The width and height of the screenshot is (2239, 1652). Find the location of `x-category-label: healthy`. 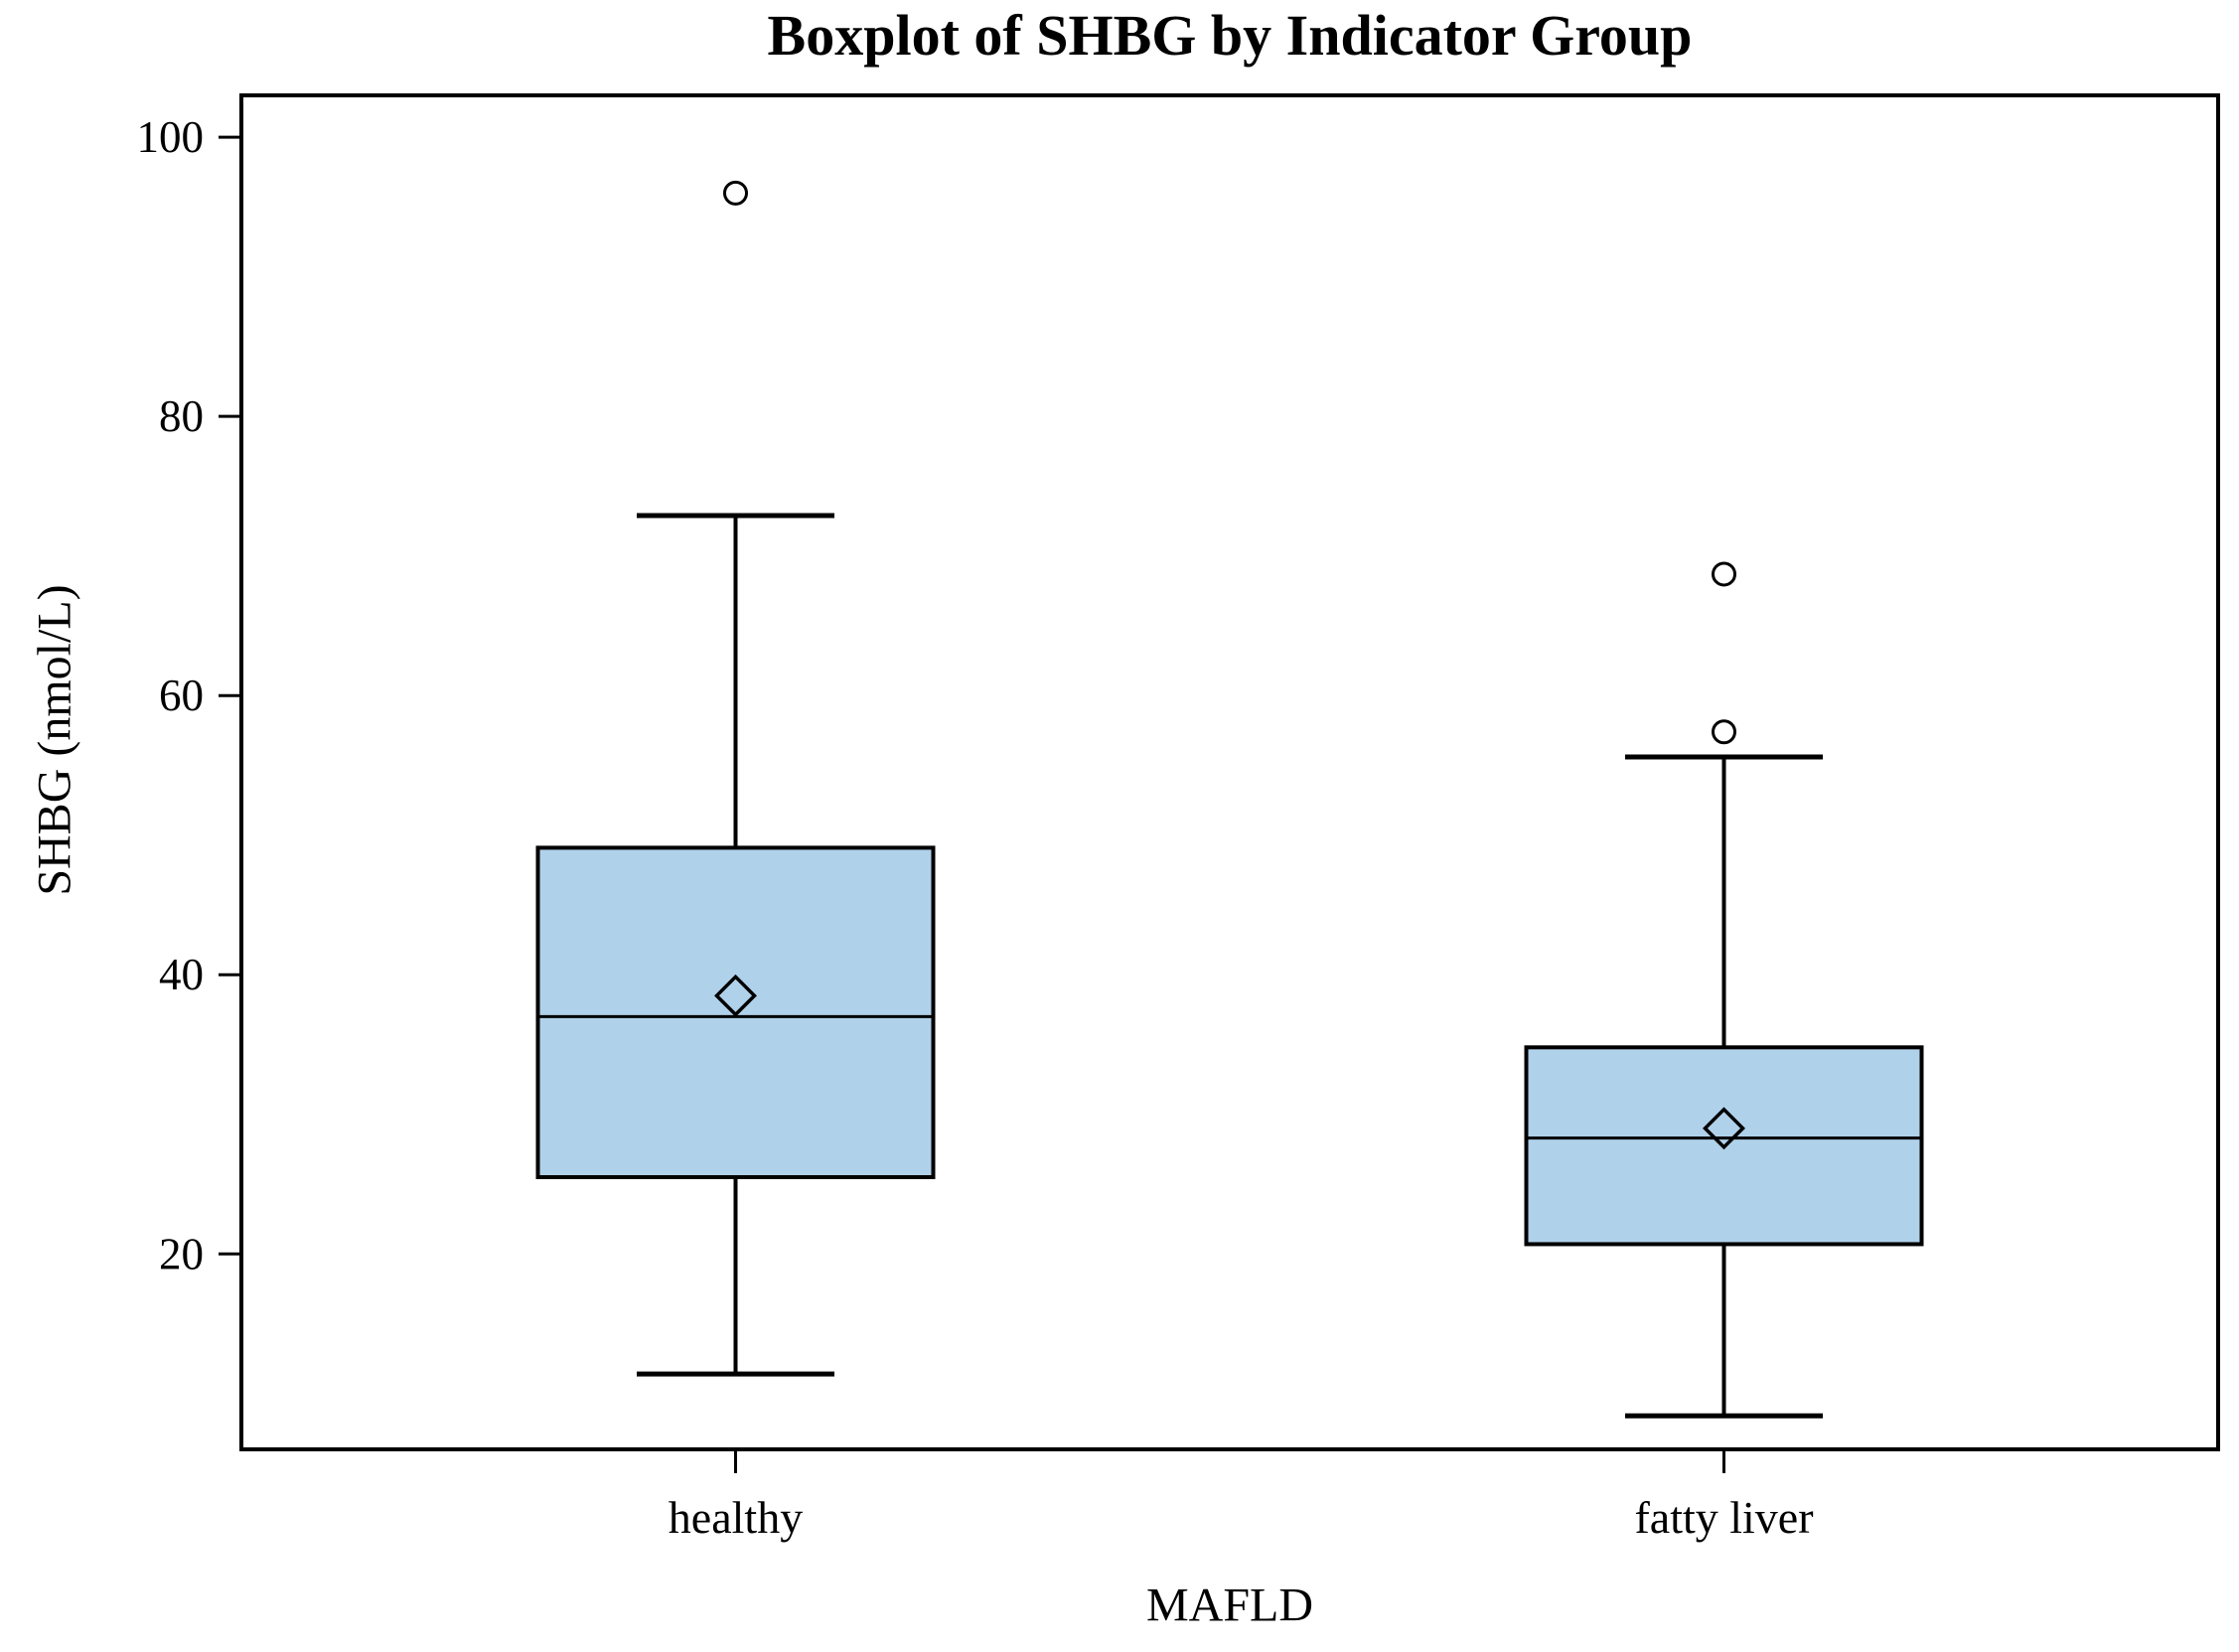

x-category-label: healthy is located at coordinates (736, 1517).